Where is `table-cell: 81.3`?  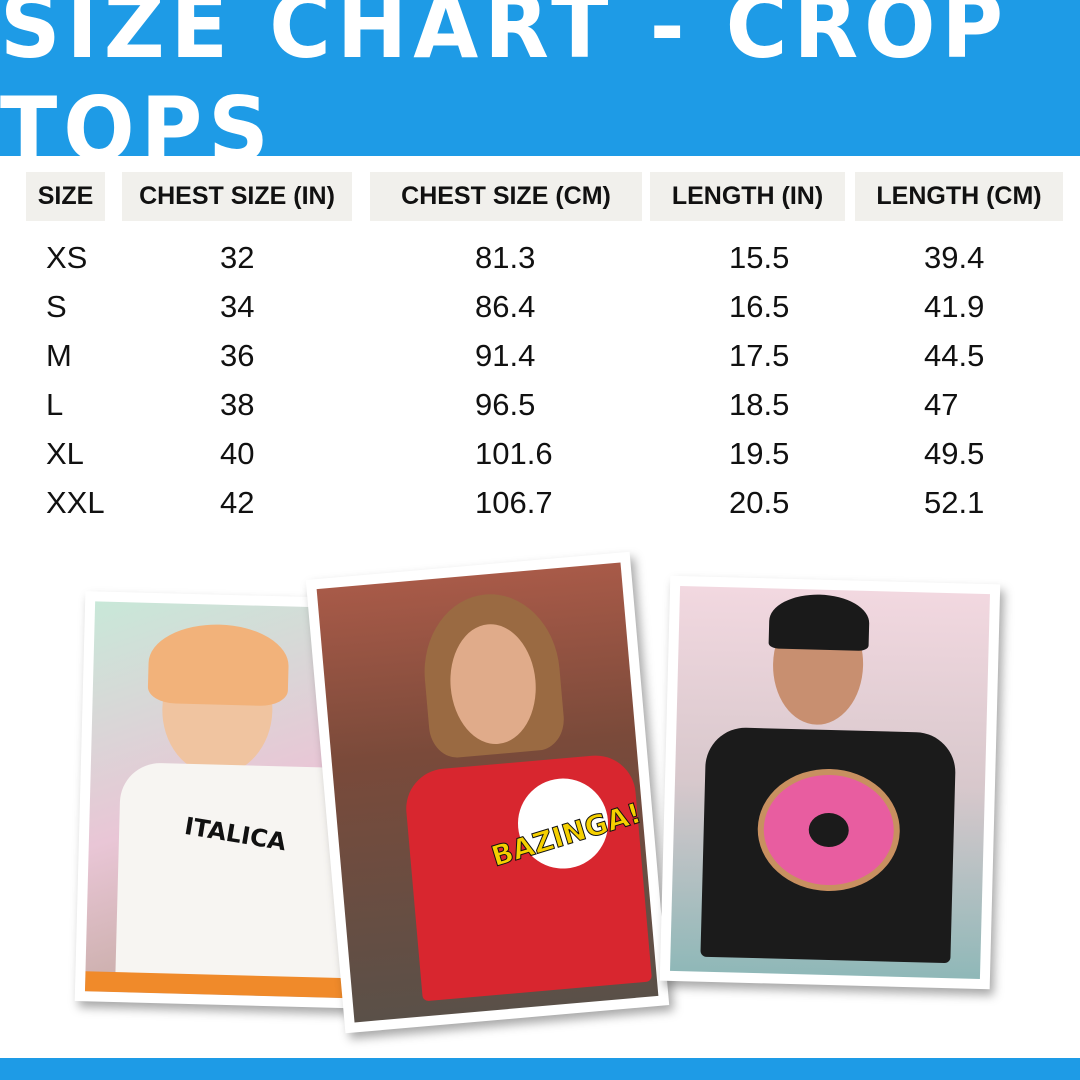
table-cell: 81.3 is located at coordinates (505, 257).